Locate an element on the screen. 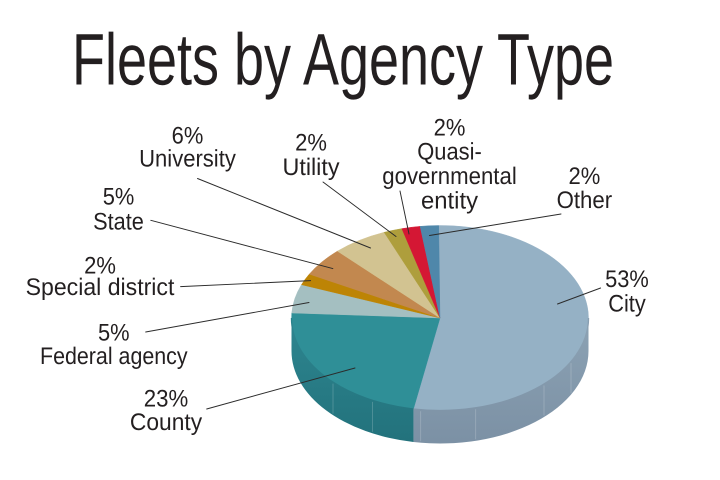  svg-text: Federal agency is located at coordinates (114, 356).